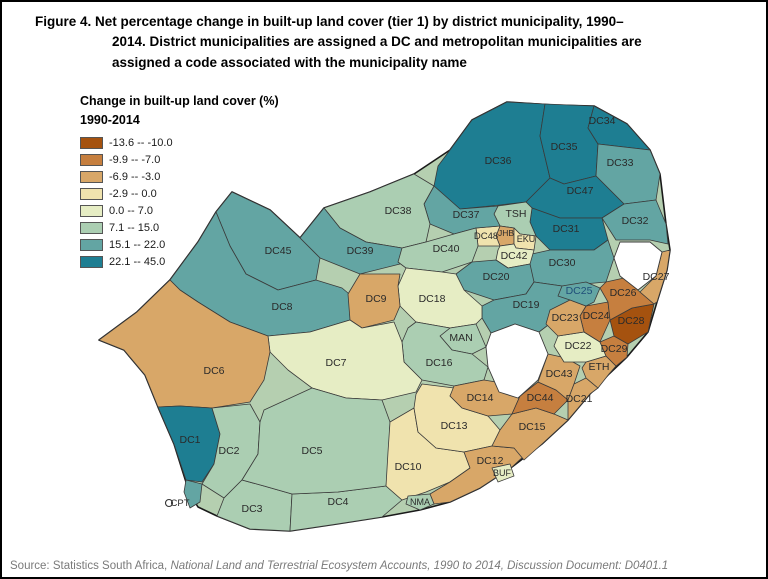  What do you see at coordinates (179, 262) in the screenshot?
I see `legend-row-7: 22.1 -- 45.0` at bounding box center [179, 262].